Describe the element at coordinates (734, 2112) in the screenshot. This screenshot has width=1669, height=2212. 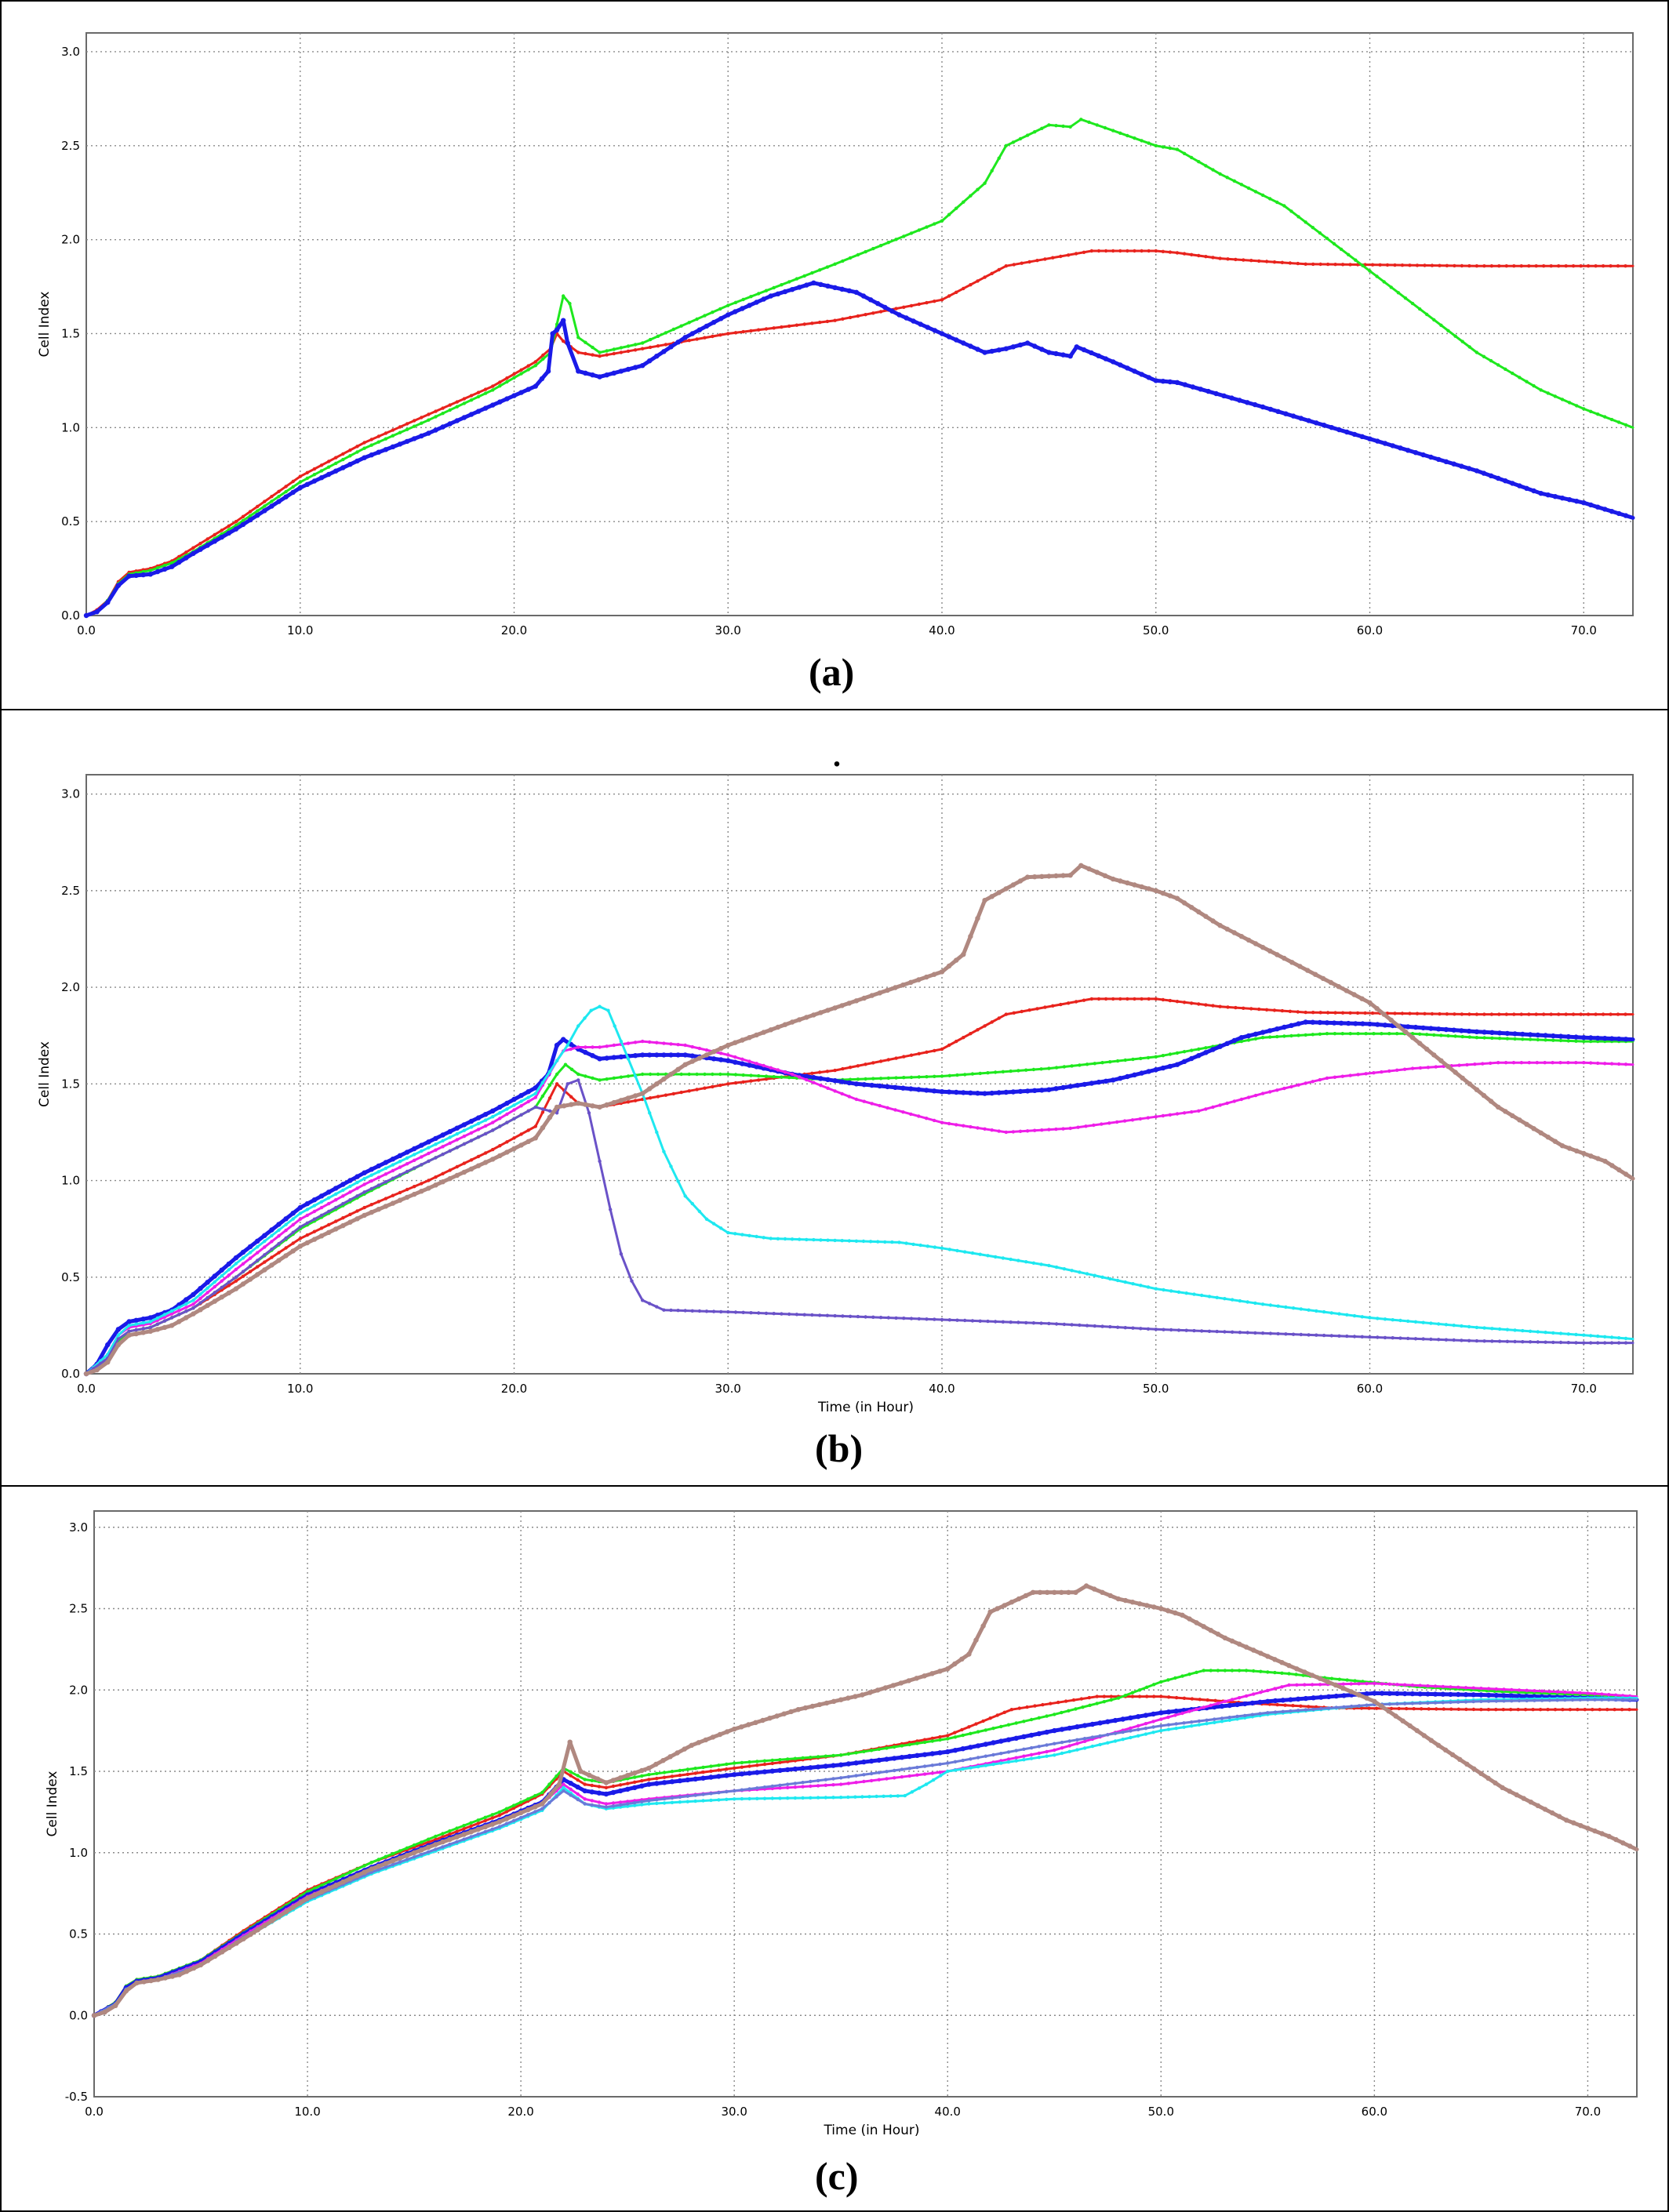
I see `x-tick-label: 30.0` at that location.